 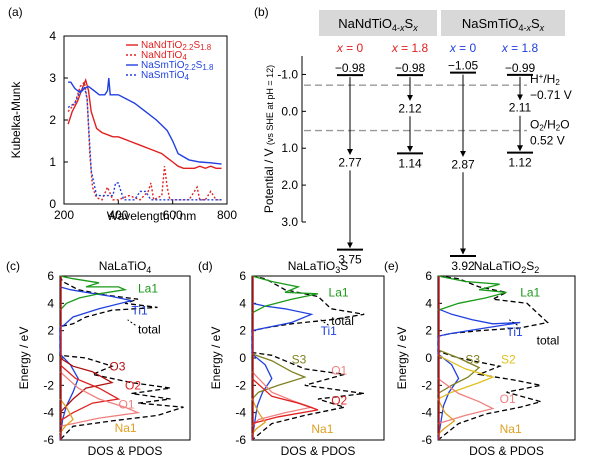 What do you see at coordinates (240, 413) in the screenshot?
I see `y-tick-label-d: -4` at bounding box center [240, 413].